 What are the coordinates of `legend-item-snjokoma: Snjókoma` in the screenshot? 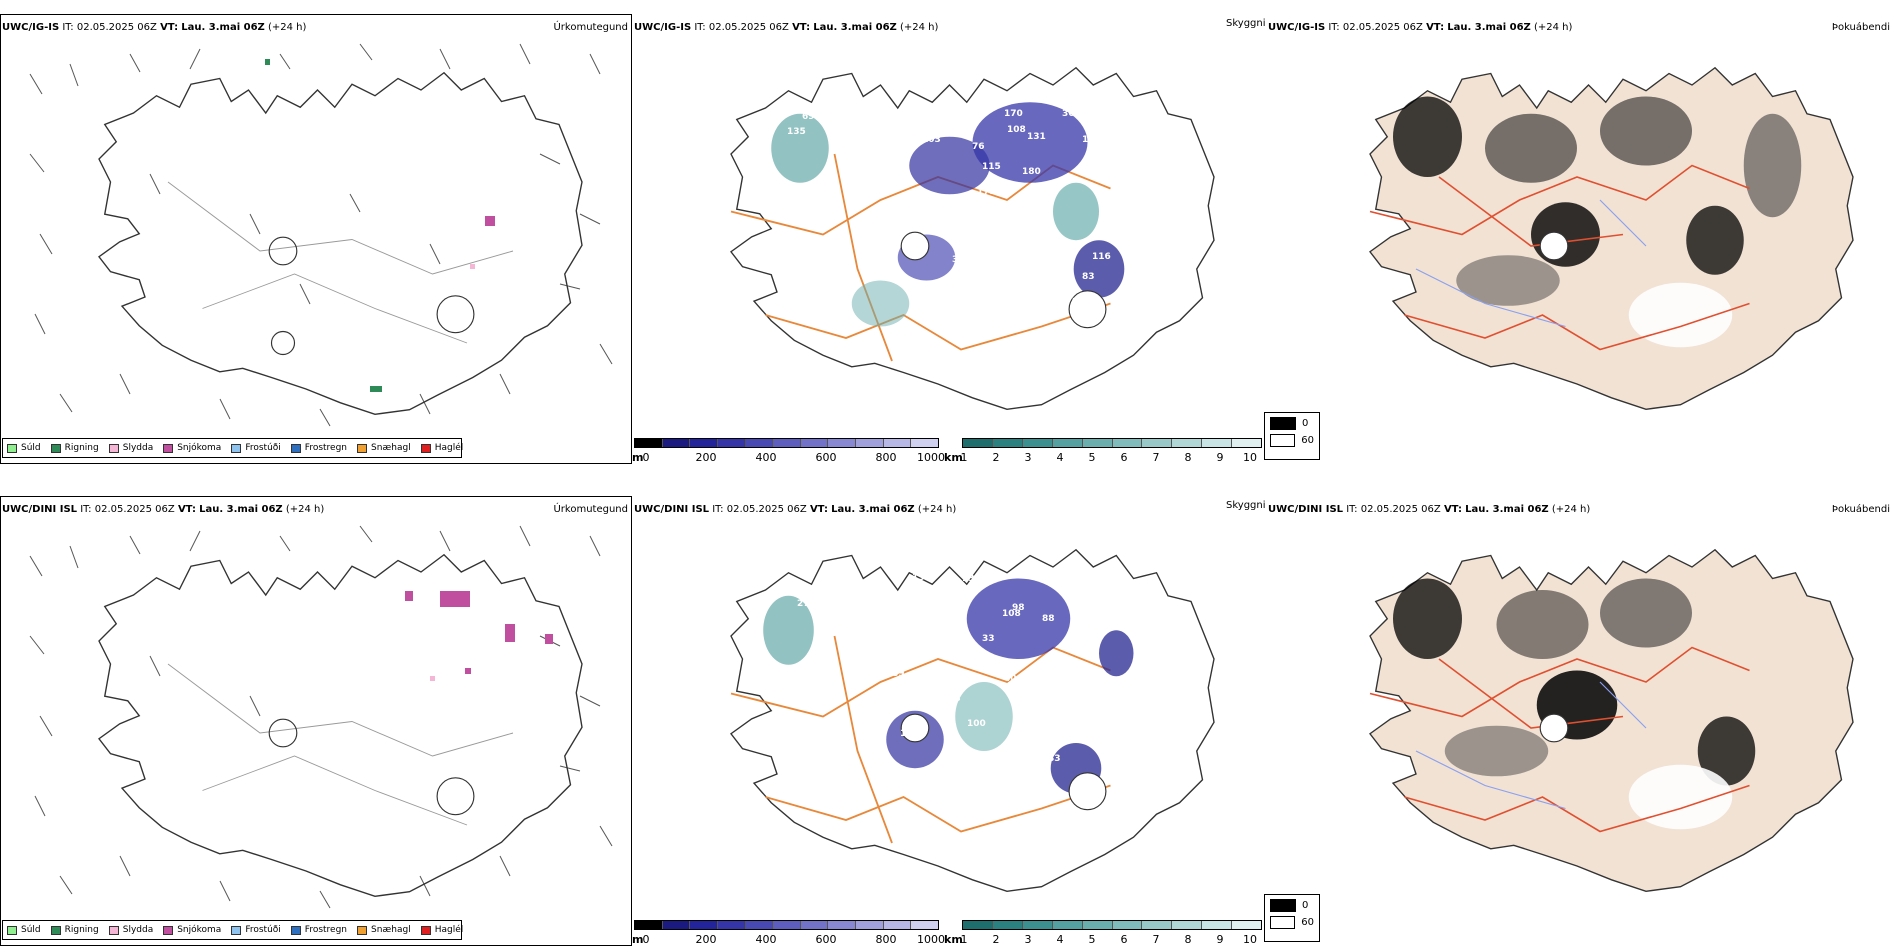 It's located at (192, 448).